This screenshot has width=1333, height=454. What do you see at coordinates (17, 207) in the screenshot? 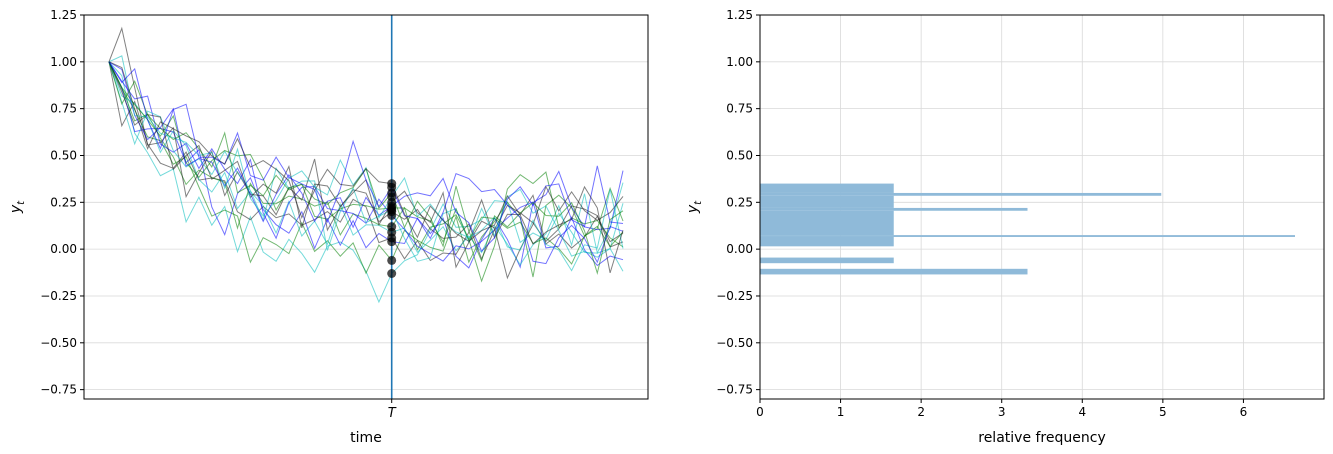
I see `left-y-axis-label: yt` at bounding box center [17, 207].